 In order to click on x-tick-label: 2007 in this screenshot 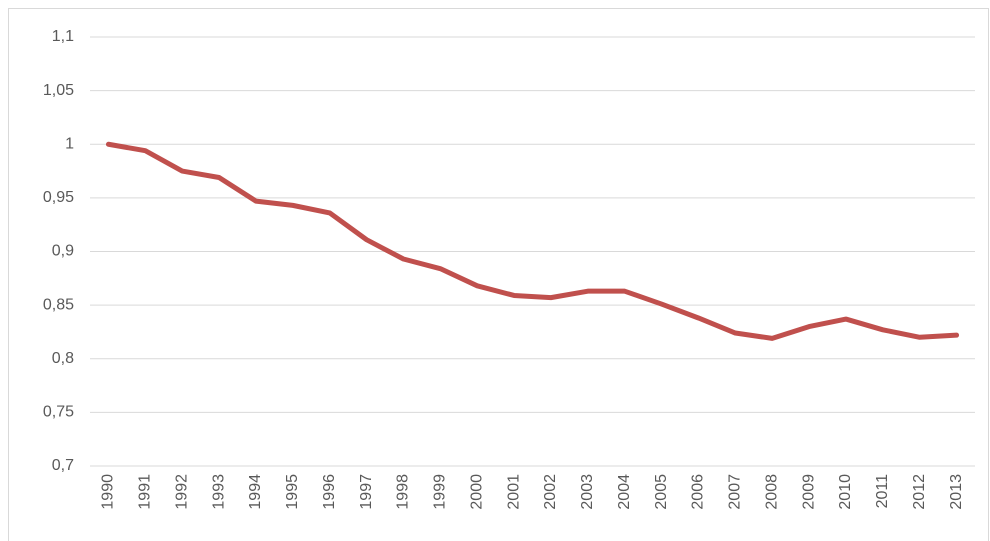, I will do `click(735, 492)`.